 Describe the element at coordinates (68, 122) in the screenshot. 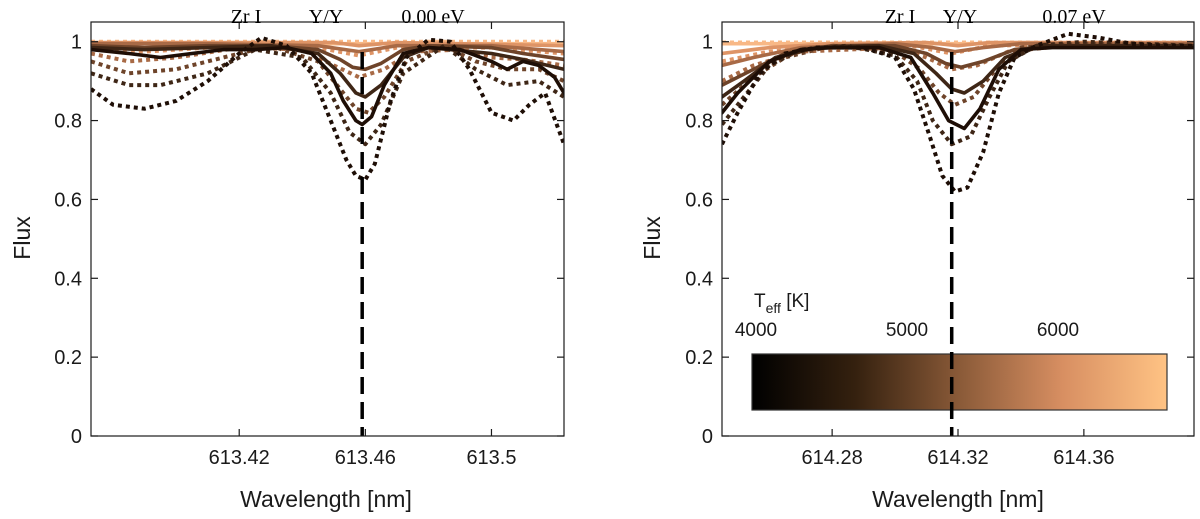

I see `left-y-tick-label: 0.8` at that location.